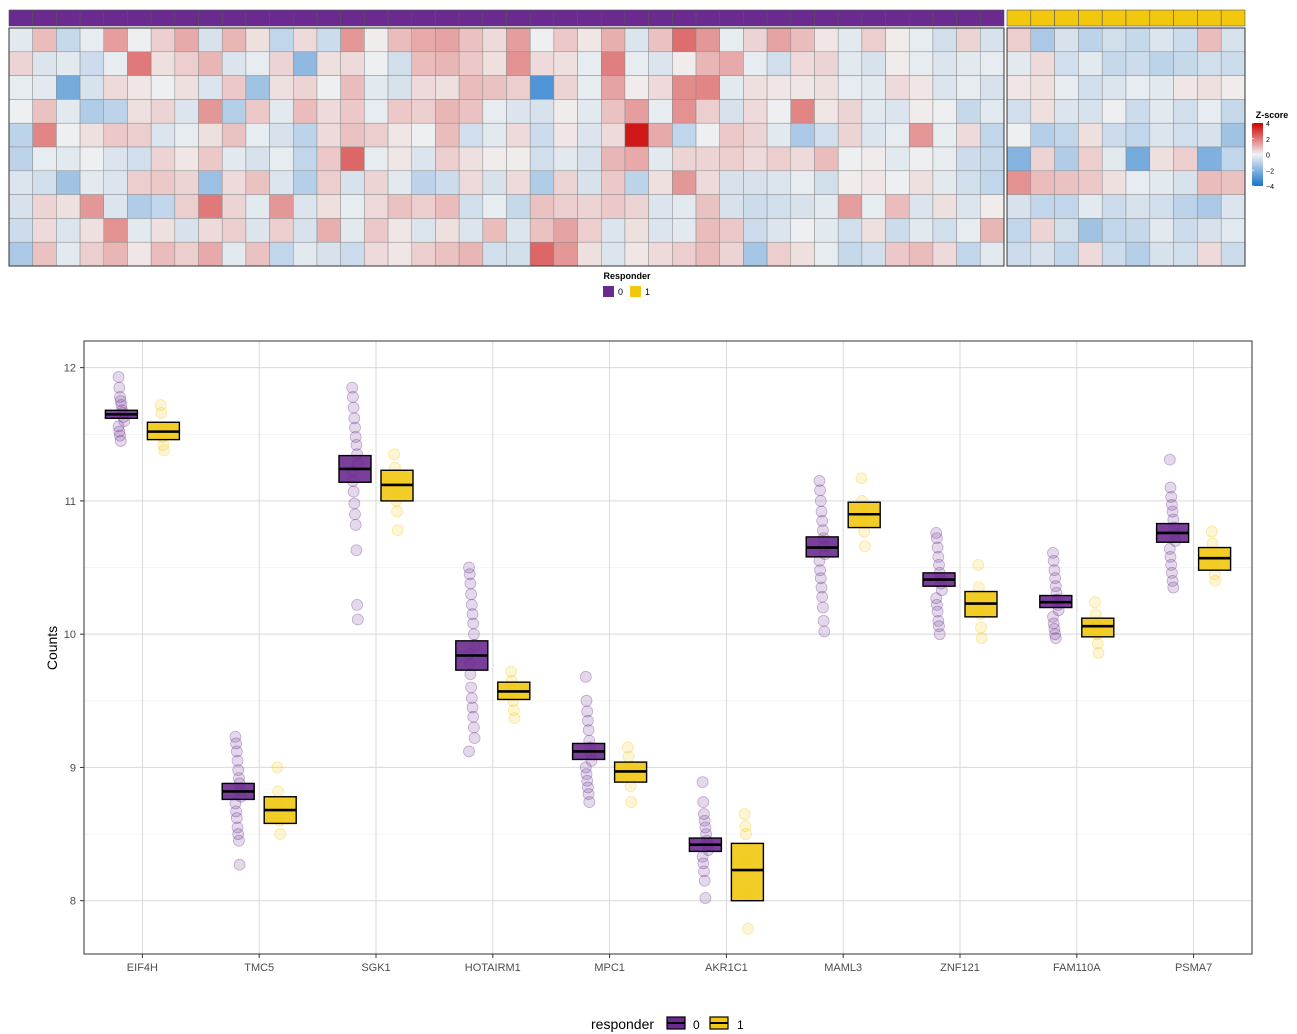 This screenshot has width=1297, height=1034. What do you see at coordinates (1272, 115) in the screenshot?
I see `zscore-legend-title: Z-score` at bounding box center [1272, 115].